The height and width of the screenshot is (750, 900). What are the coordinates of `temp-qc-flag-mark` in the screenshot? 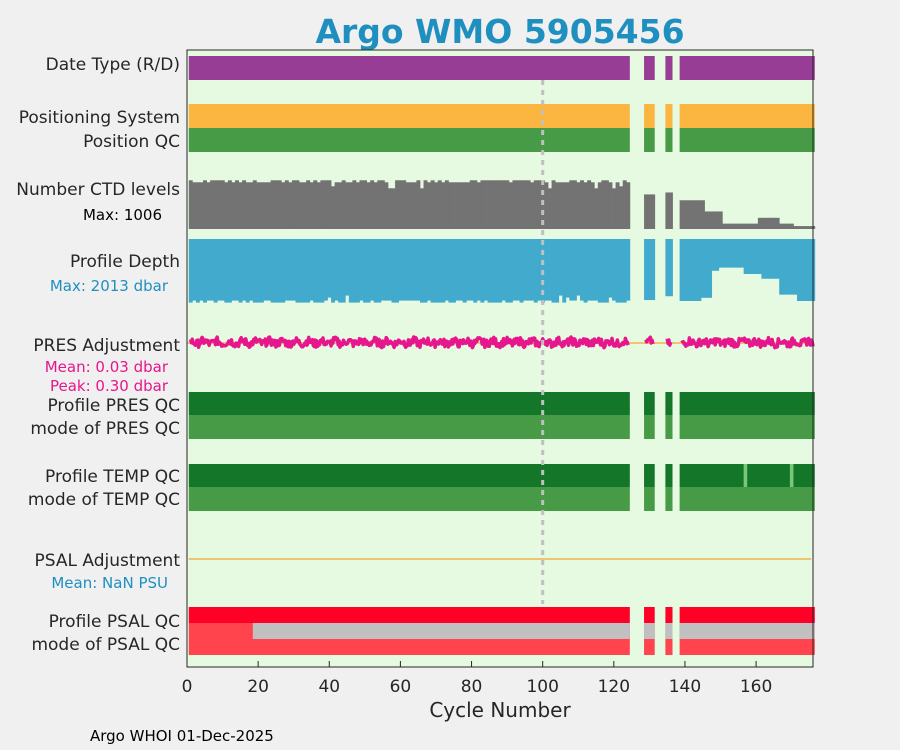 It's located at (745, 475).